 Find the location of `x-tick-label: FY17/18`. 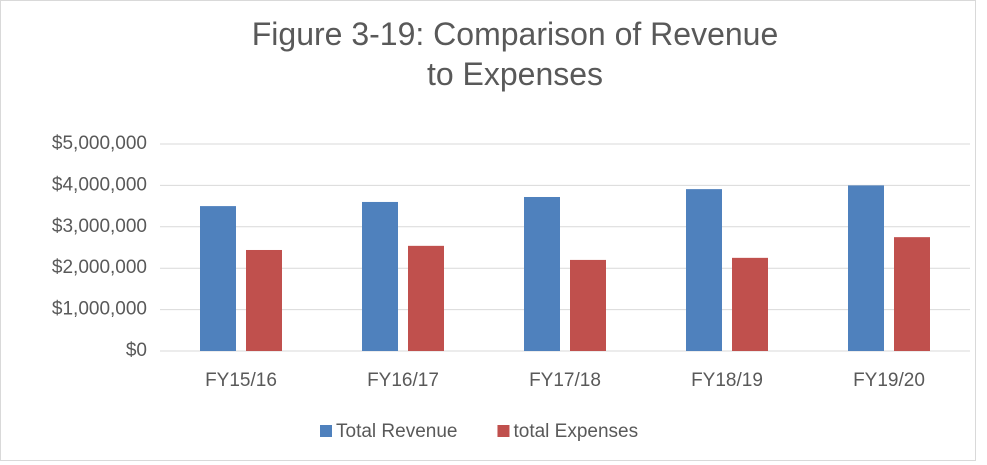

x-tick-label: FY17/18 is located at coordinates (565, 380).